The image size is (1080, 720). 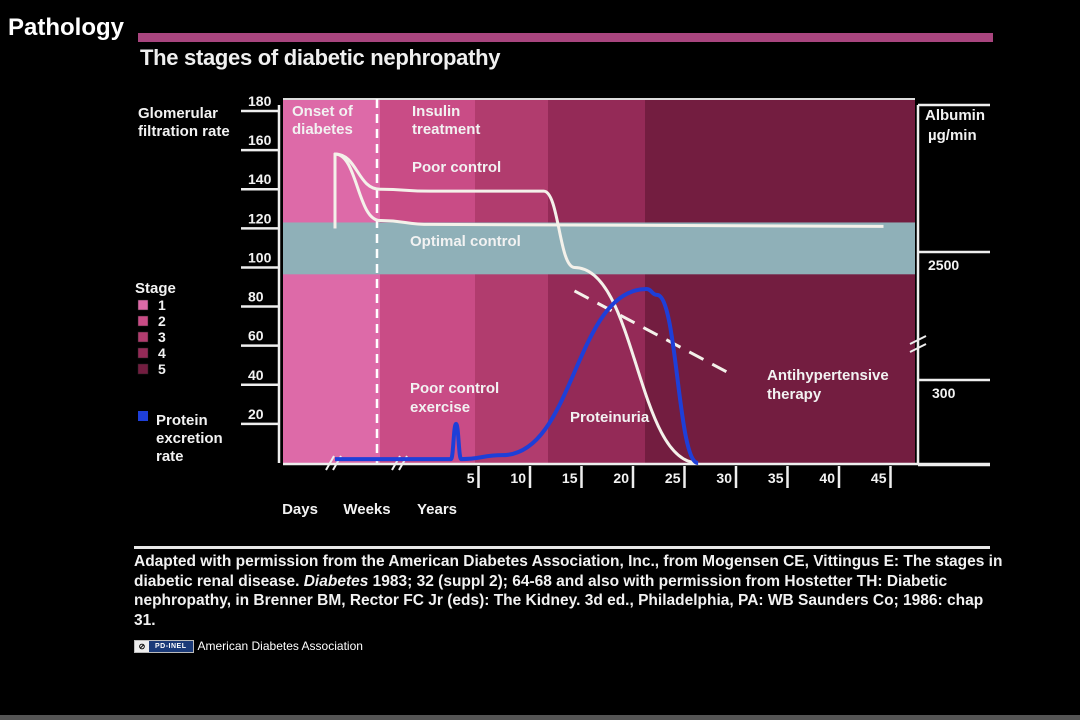 What do you see at coordinates (651, 332) in the screenshot?
I see `antihypertensive-curve` at bounding box center [651, 332].